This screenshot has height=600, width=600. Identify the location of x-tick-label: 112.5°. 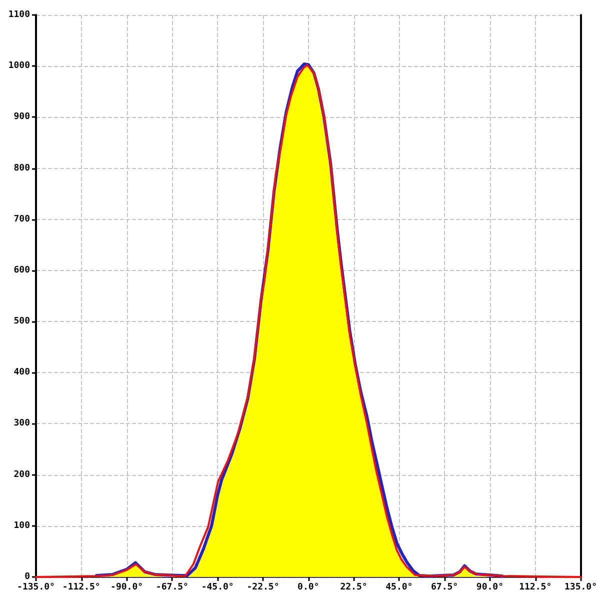
(535, 587).